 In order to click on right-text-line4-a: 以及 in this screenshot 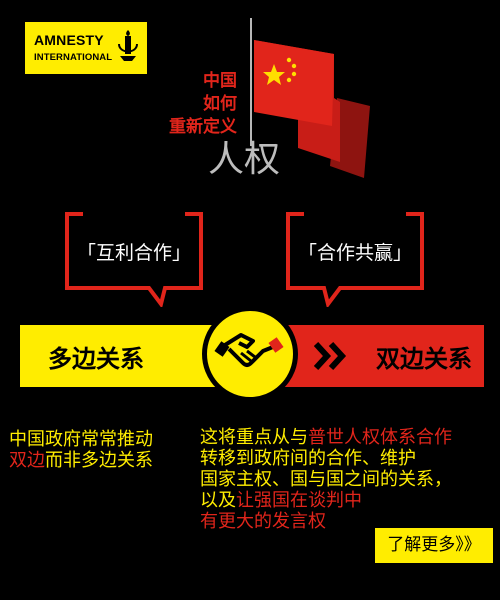, I will do `click(218, 500)`.